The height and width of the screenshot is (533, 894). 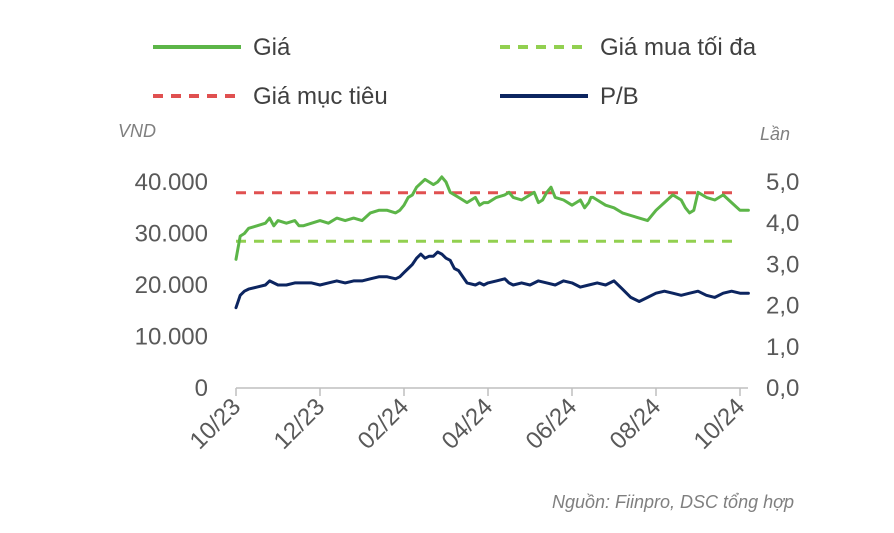 I want to click on series-line-gia, so click(x=492, y=218).